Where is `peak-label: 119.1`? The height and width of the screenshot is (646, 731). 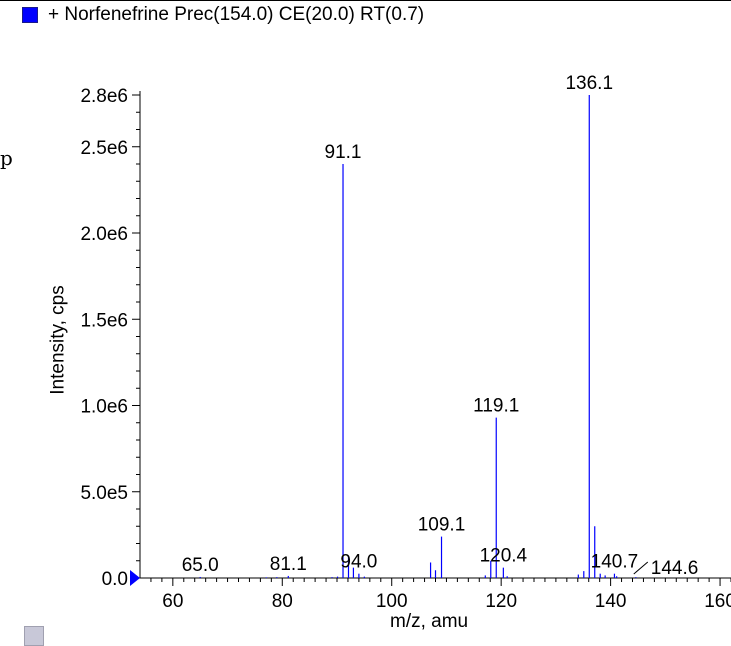 peak-label: 119.1 is located at coordinates (496, 406).